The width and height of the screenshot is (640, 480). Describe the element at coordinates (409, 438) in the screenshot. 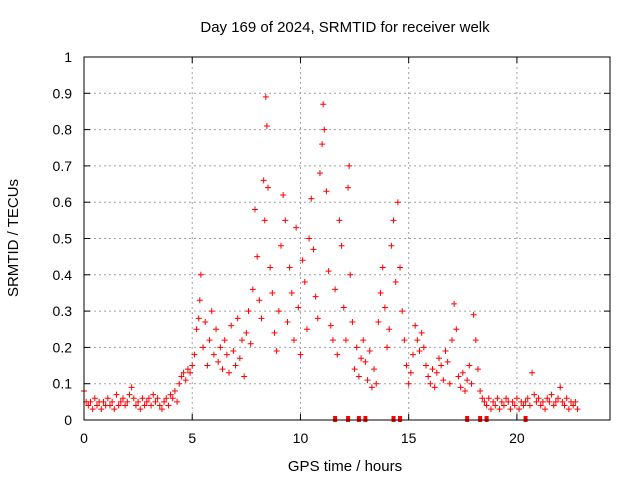

I see `x-tick-label: 15` at that location.